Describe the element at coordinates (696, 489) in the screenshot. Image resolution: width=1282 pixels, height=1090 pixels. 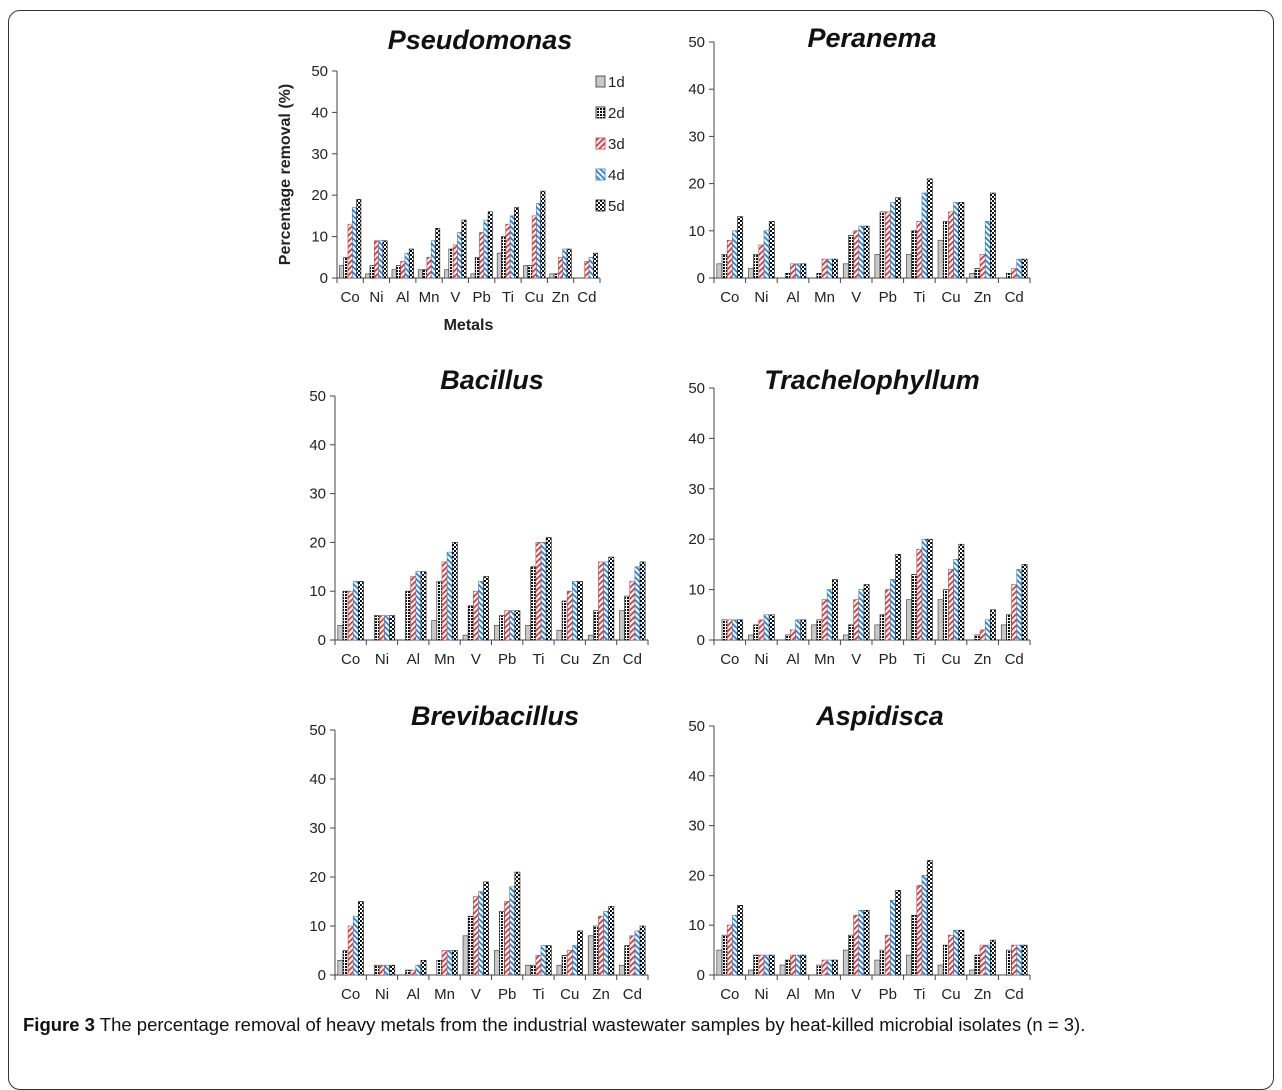
I see `y-tick-label: 30` at that location.